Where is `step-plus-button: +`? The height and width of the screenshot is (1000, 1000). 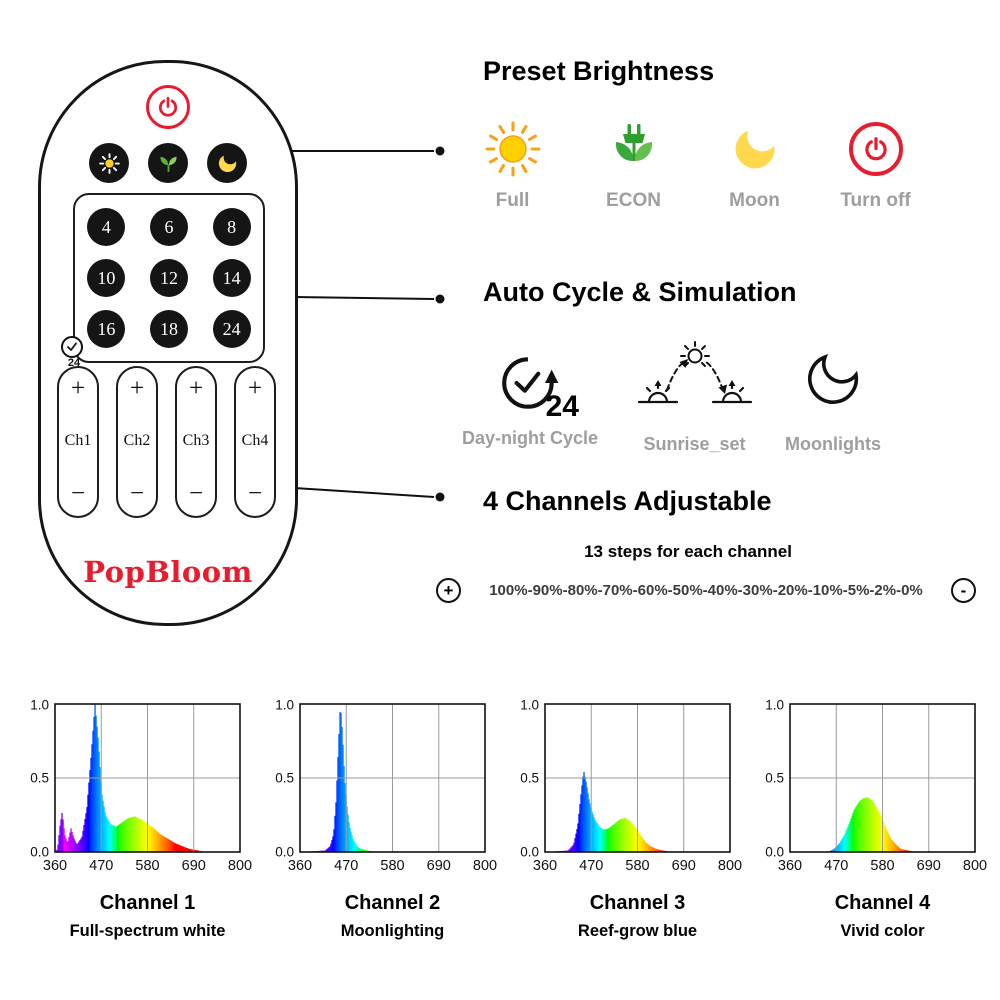
step-plus-button: + is located at coordinates (448, 590).